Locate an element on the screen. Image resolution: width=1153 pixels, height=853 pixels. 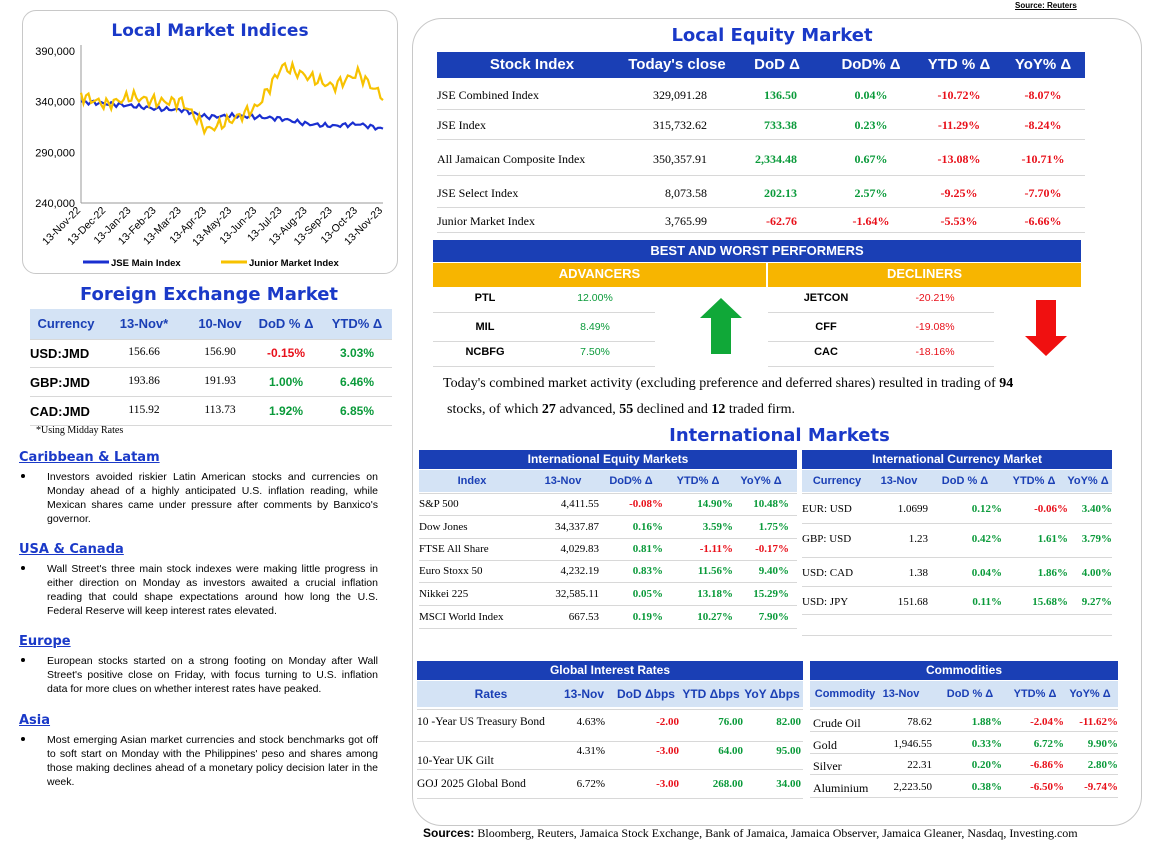
equity-header-cell: DoD% Δ is located at coordinates (871, 64).